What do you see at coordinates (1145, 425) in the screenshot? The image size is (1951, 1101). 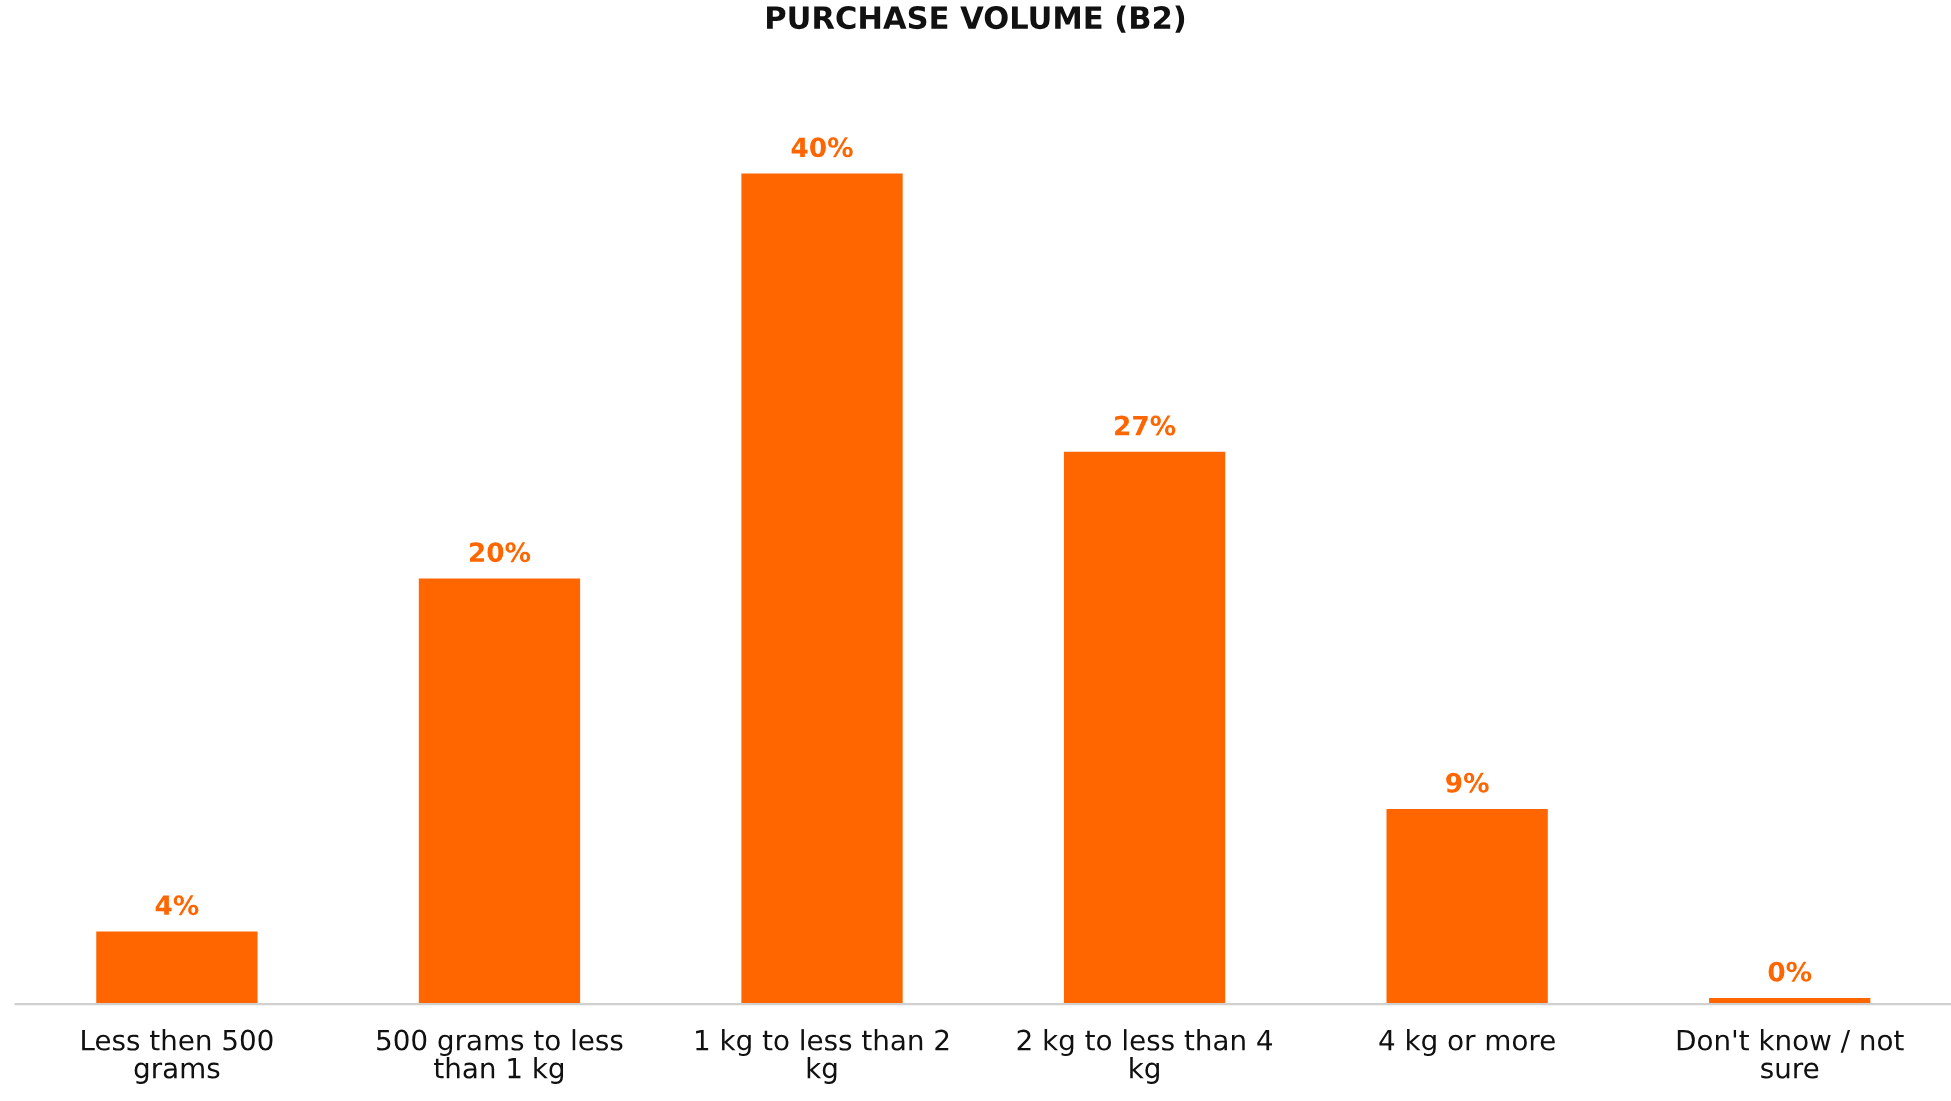 I see `data-label: 27%` at bounding box center [1145, 425].